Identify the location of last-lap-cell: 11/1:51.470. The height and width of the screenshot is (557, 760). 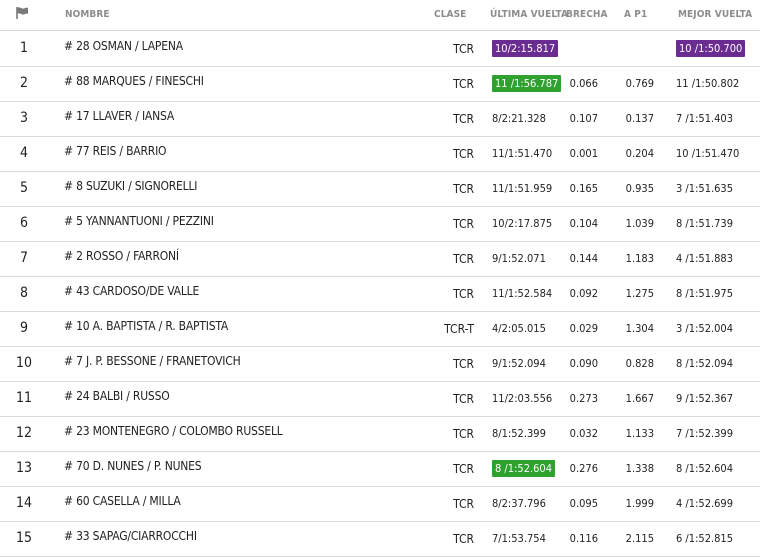
(522, 153).